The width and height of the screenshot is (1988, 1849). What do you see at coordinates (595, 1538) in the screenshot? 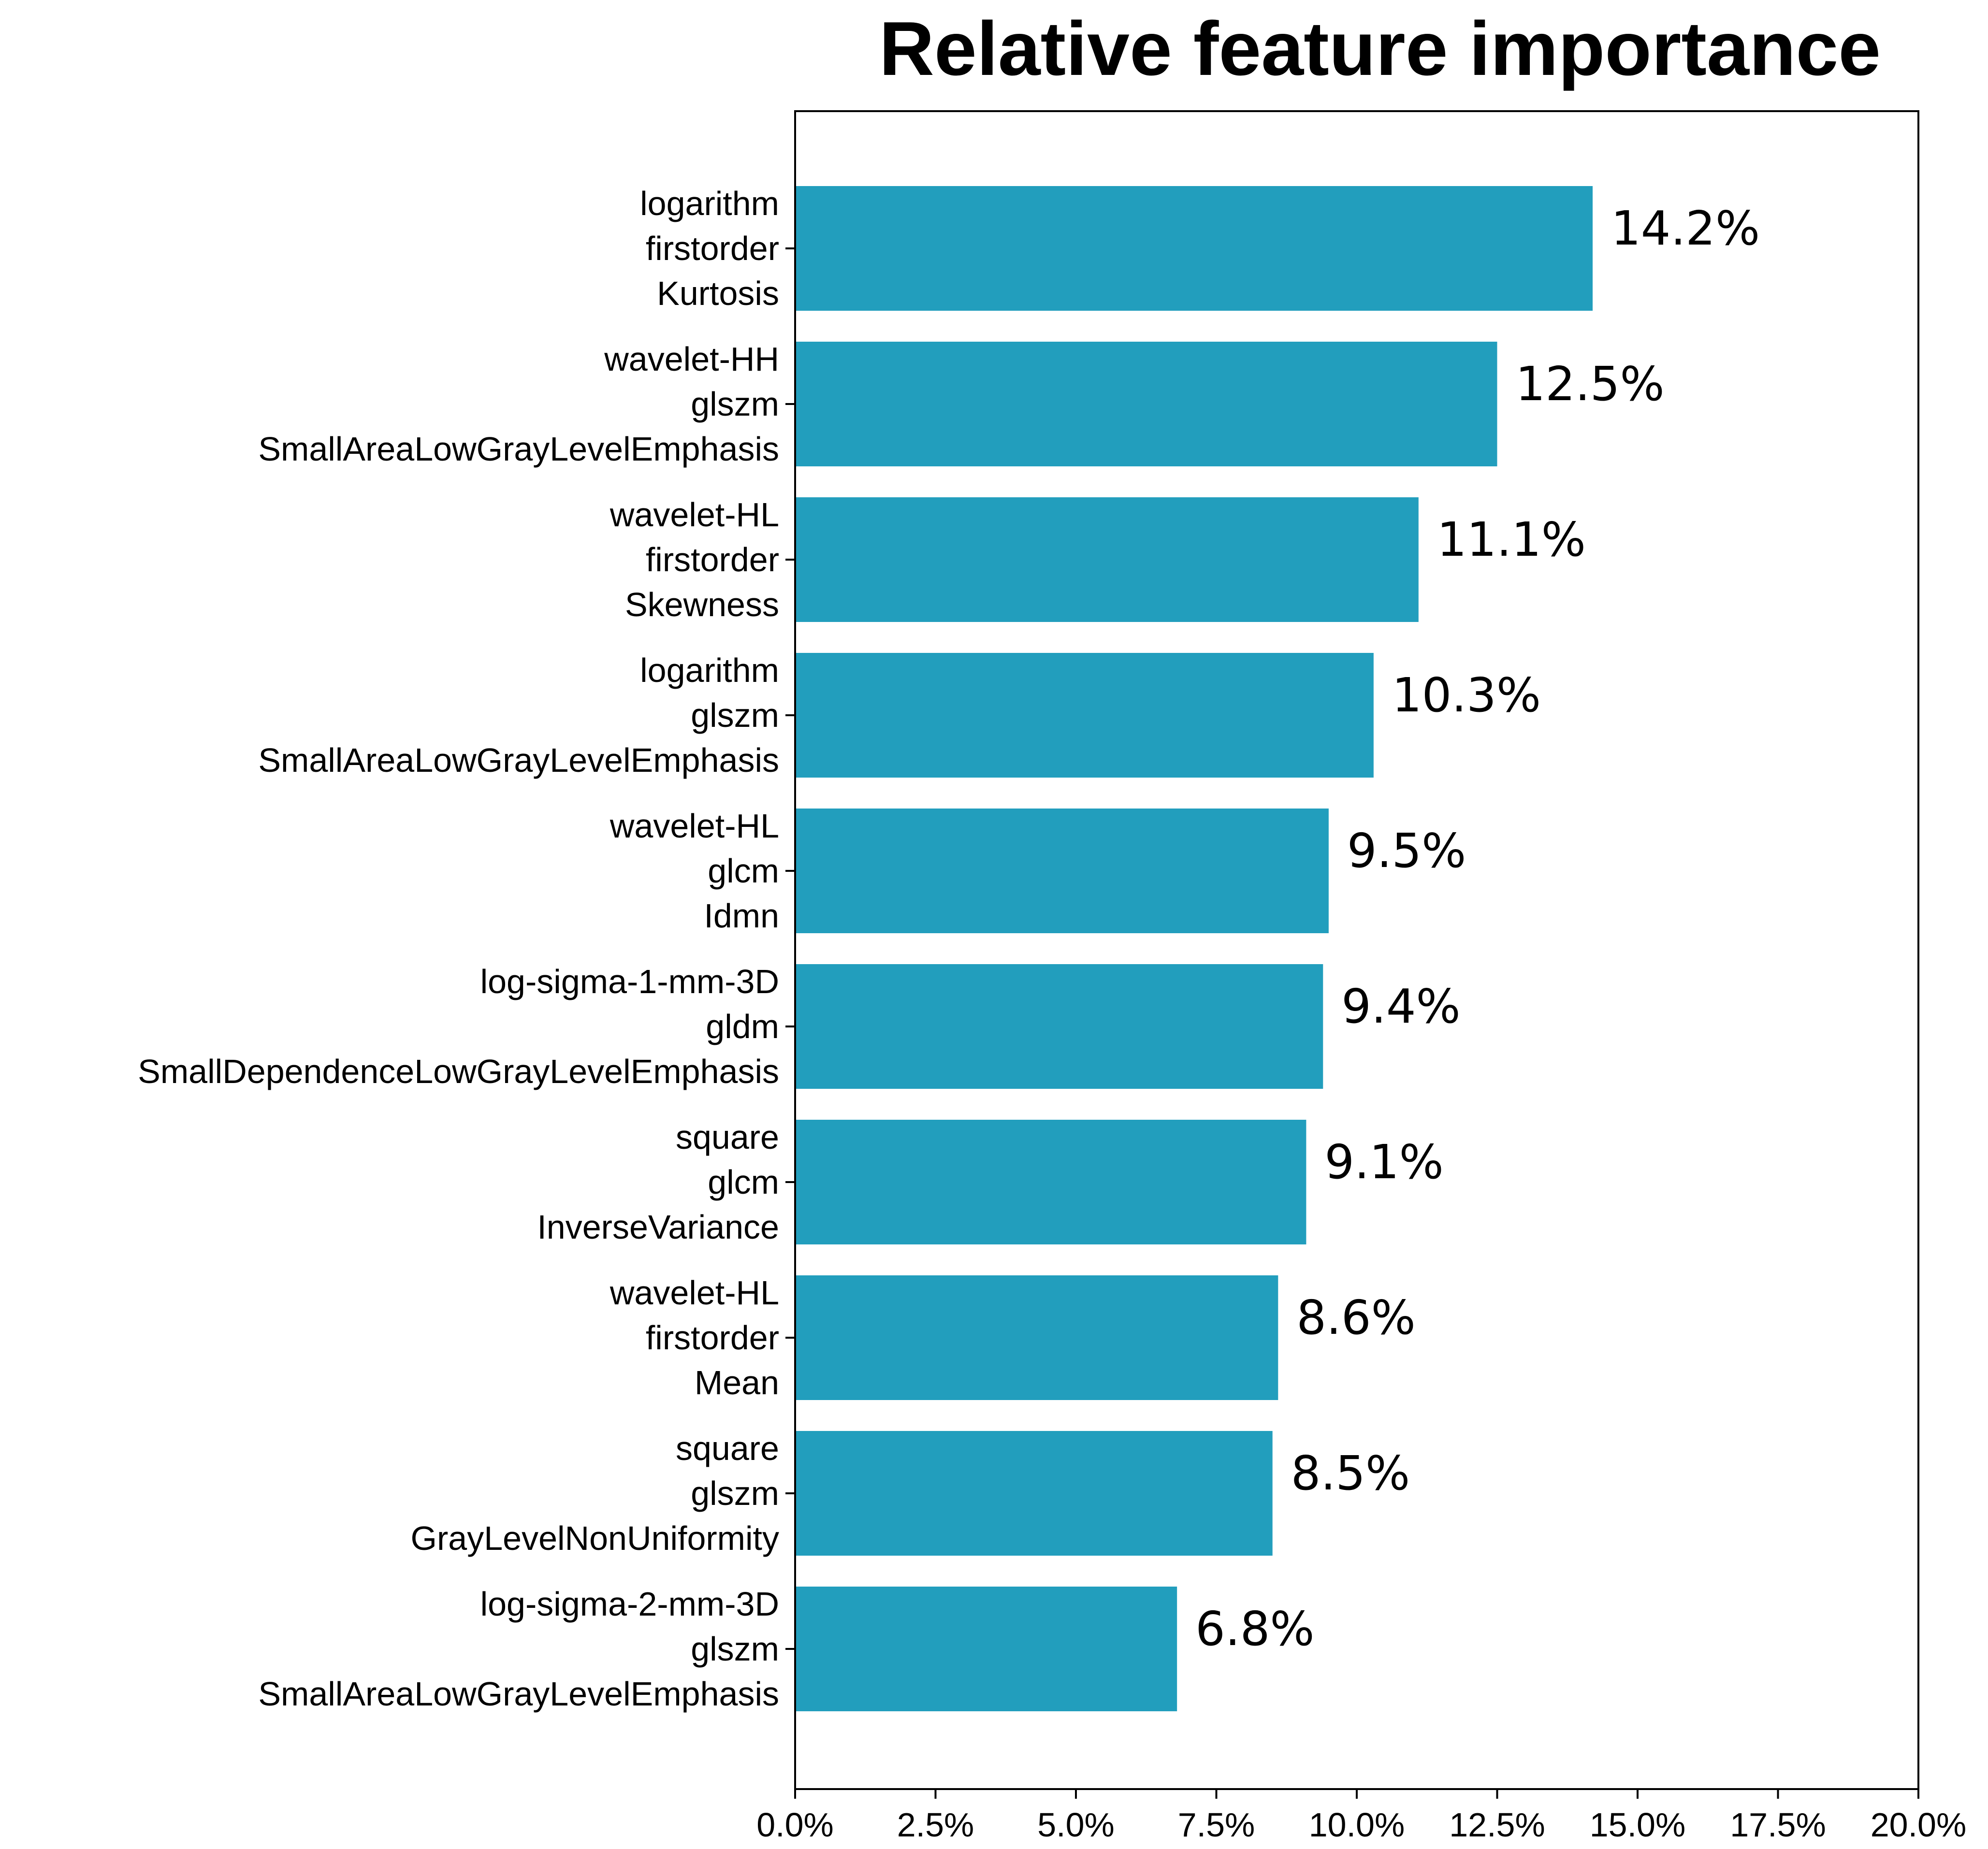
I see `y-tick-label-line: GrayLevelNonUniformity` at bounding box center [595, 1538].